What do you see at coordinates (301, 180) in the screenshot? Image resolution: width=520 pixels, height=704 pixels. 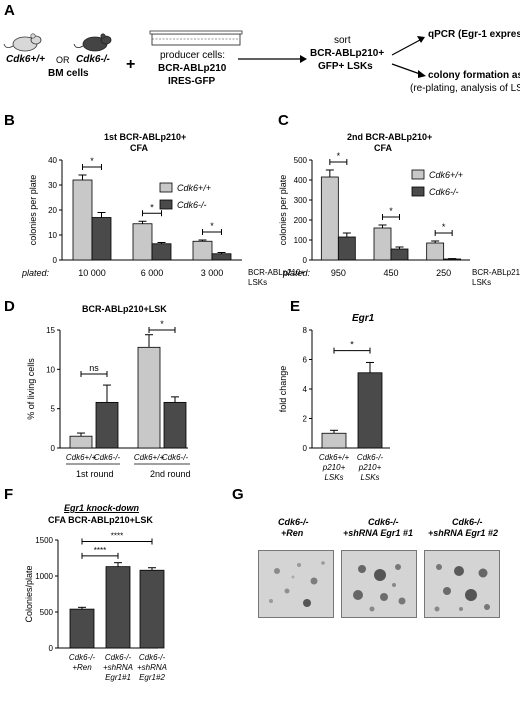 I see `panel-c-y-tick-label: 400` at bounding box center [301, 180].